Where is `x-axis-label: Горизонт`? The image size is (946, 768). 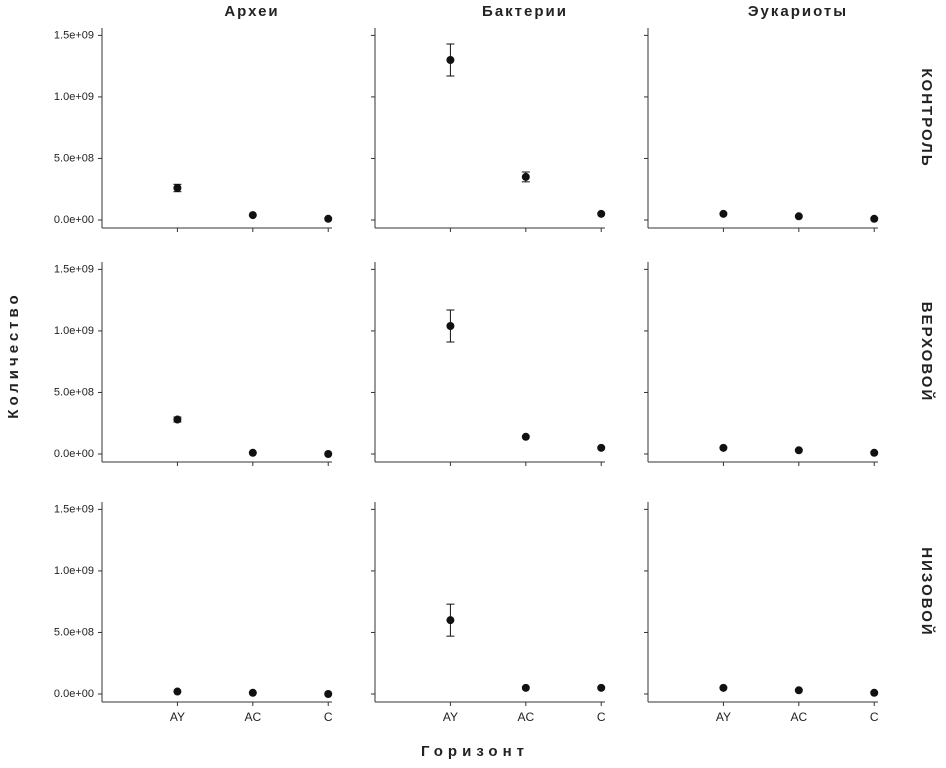
x-axis-label: Горизонт is located at coordinates (475, 751).